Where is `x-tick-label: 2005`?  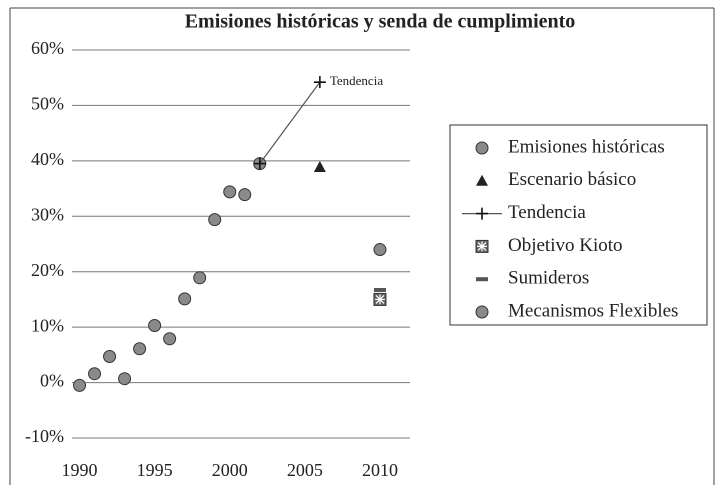 x-tick-label: 2005 is located at coordinates (305, 470).